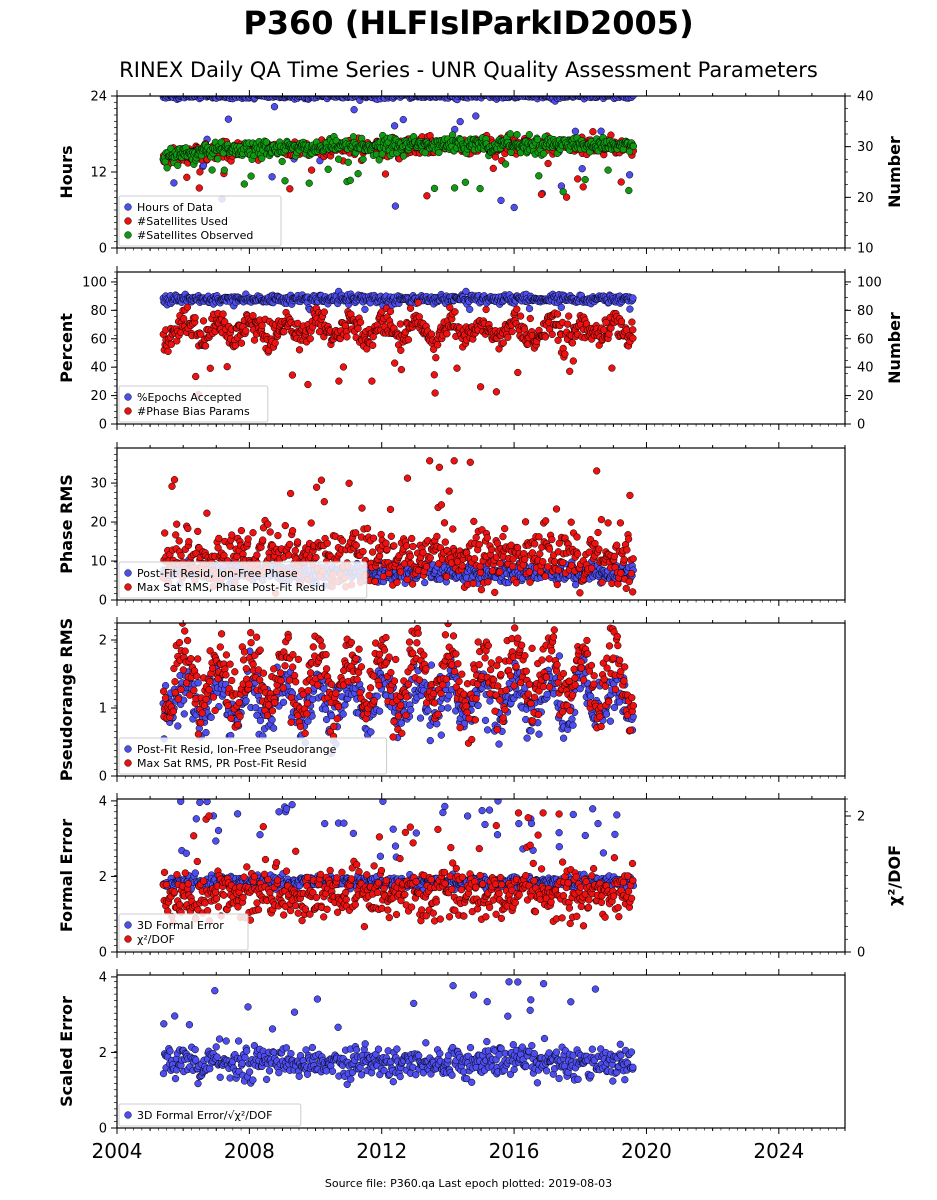 Image resolution: width=937 pixels, height=1200 pixels. What do you see at coordinates (195, 235) in the screenshot?
I see `legend-label: #Satellites Observed` at bounding box center [195, 235].